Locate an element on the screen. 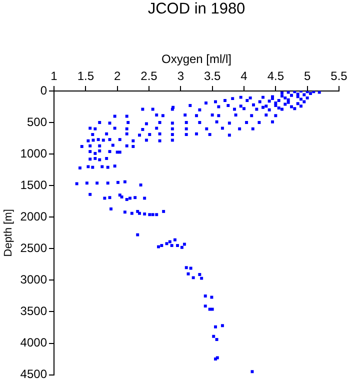  y-tick-label: 500 is located at coordinates (37, 121).